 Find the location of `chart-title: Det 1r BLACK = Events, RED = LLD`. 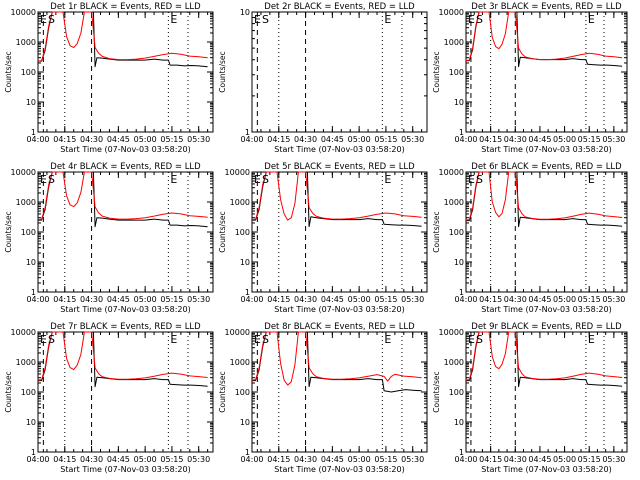

chart-title: Det 1r BLACK = Events, RED = LLD is located at coordinates (125, 7).